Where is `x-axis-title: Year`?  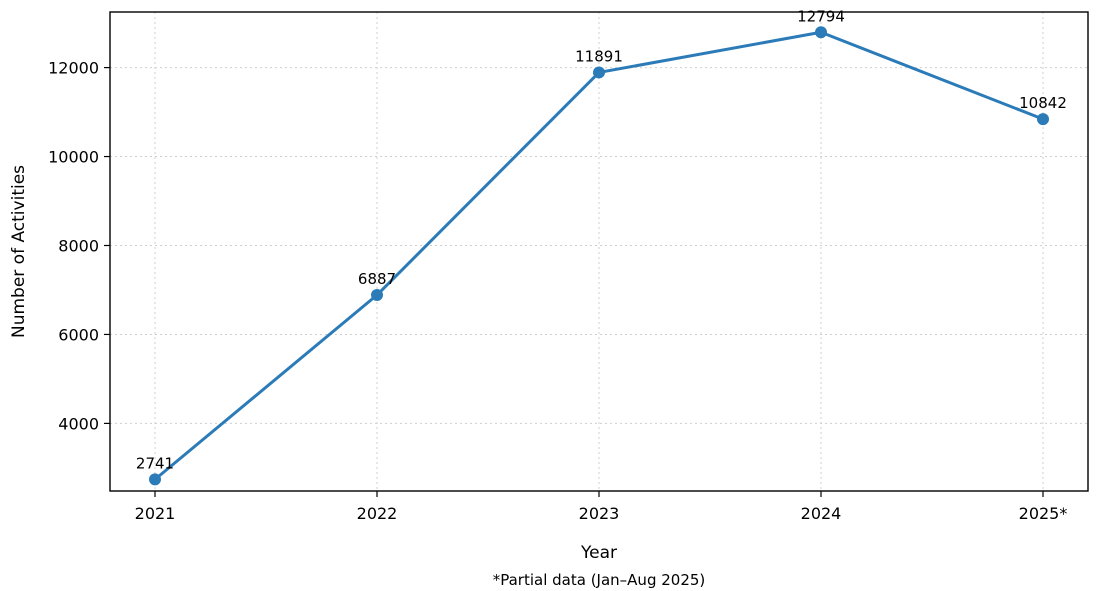 x-axis-title: Year is located at coordinates (598, 553).